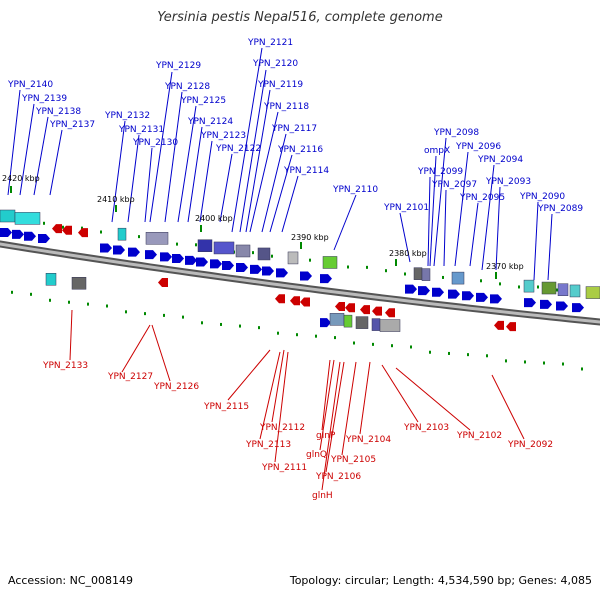 This screenshot has width=600, height=600. I want to click on gene-label: YPN_2089, so click(560, 209).